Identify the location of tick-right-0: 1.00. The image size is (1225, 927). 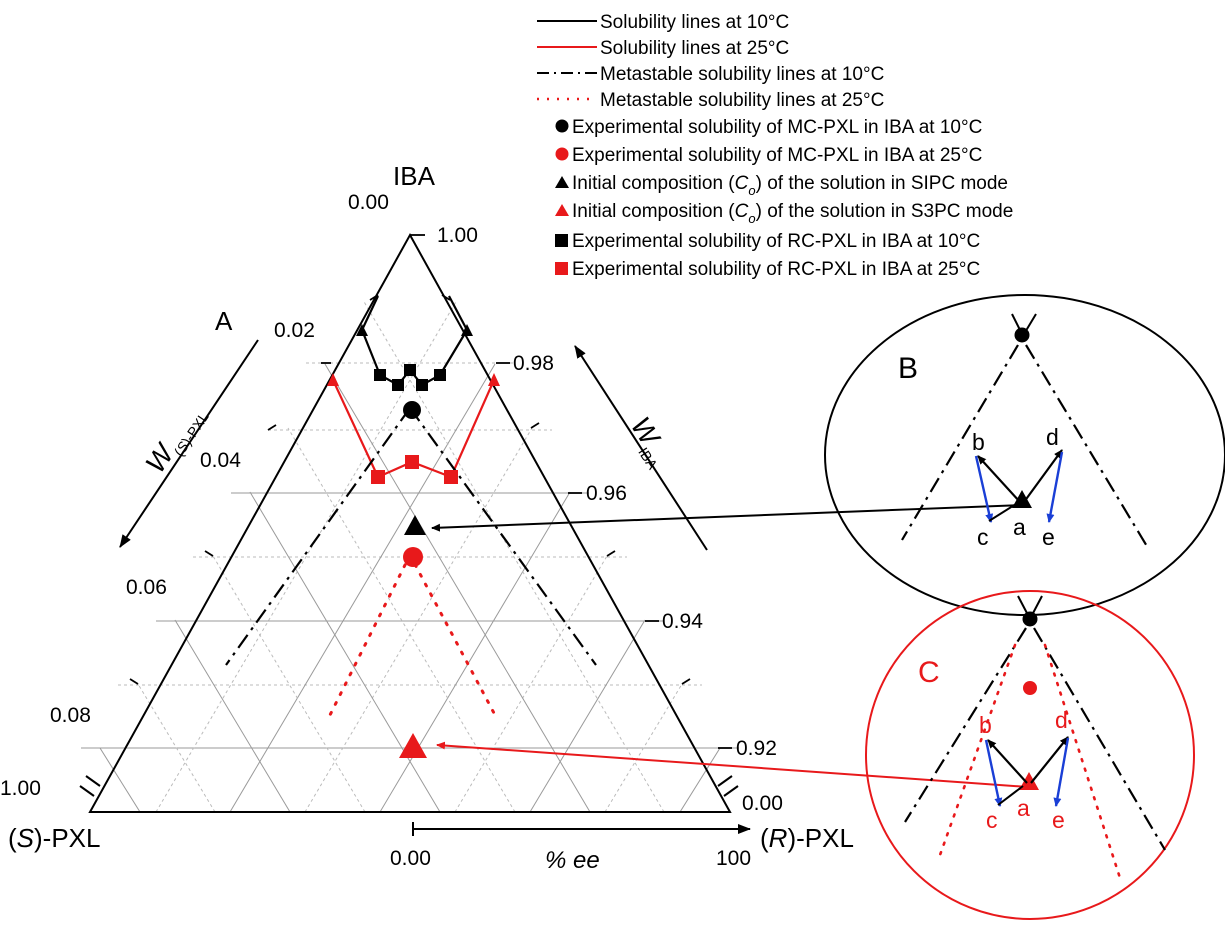
(457, 235).